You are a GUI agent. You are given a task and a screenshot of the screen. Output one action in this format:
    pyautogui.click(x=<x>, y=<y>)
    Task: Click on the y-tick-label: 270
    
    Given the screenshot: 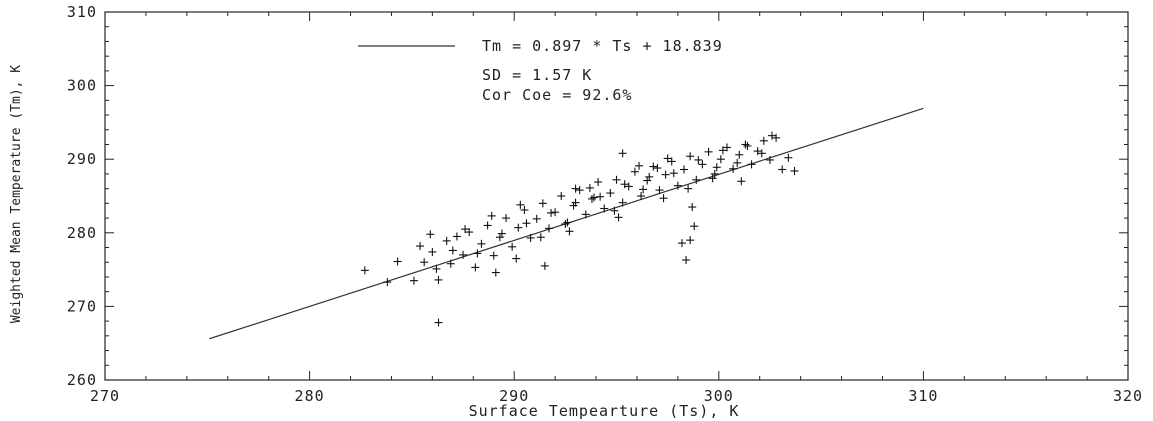 What is the action you would take?
    pyautogui.click(x=82, y=306)
    